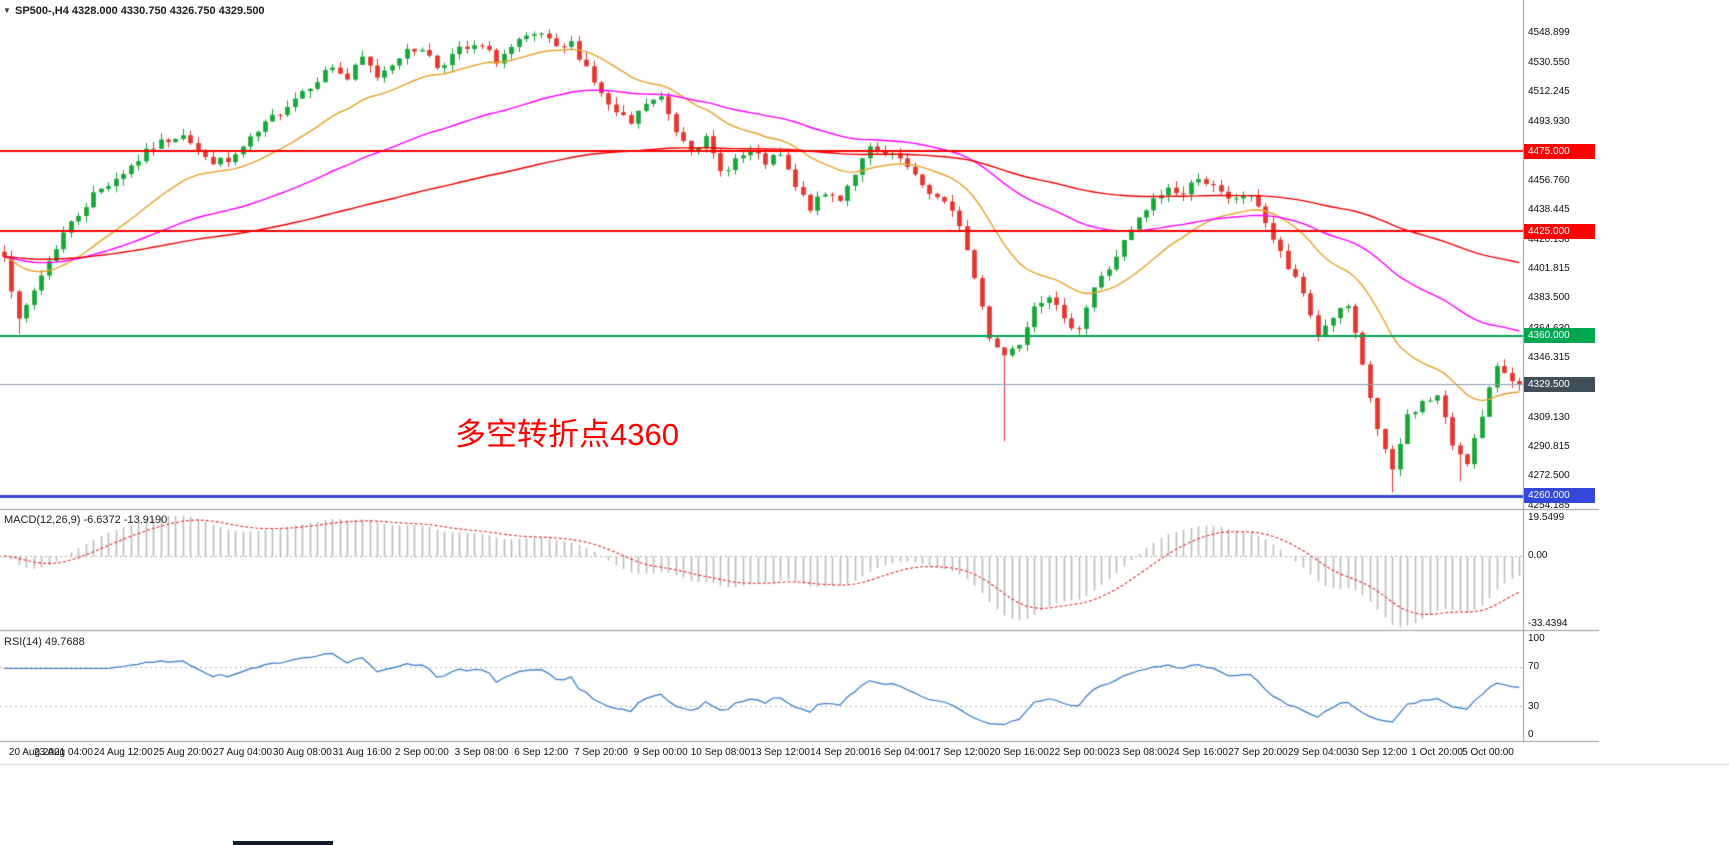 The height and width of the screenshot is (845, 1729). I want to click on chart-annotation: 多空转折点4360, so click(567, 434).